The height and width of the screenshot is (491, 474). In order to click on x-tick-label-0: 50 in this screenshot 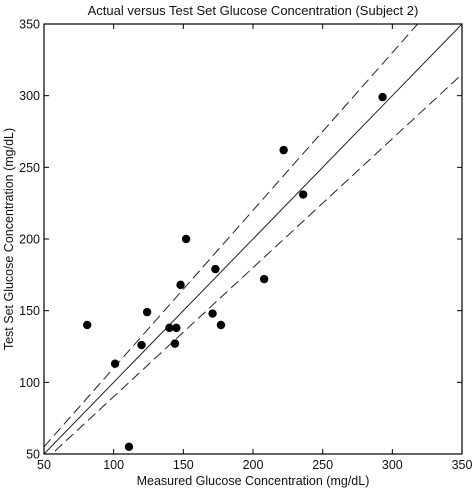, I will do `click(44, 465)`.